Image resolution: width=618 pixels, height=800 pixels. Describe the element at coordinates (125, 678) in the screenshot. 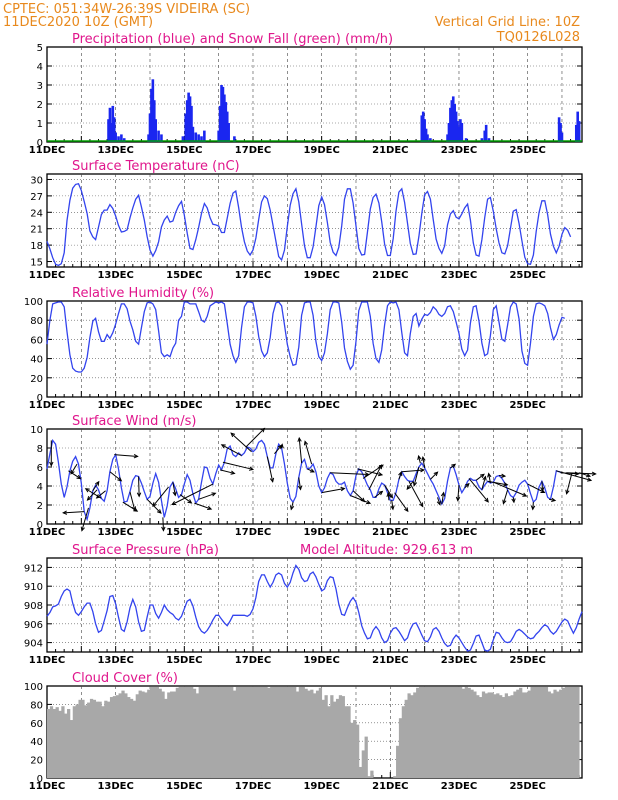

I see `panel-title: Cloud Cover (%)` at that location.